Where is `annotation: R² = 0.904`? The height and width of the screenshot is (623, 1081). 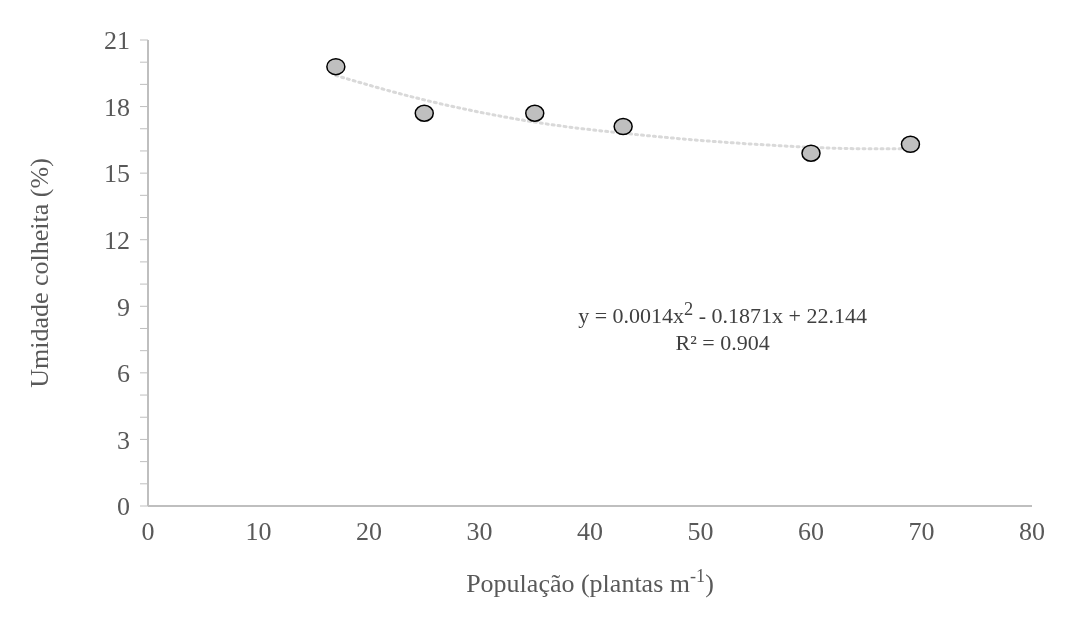 annotation: R² = 0.904 is located at coordinates (722, 342).